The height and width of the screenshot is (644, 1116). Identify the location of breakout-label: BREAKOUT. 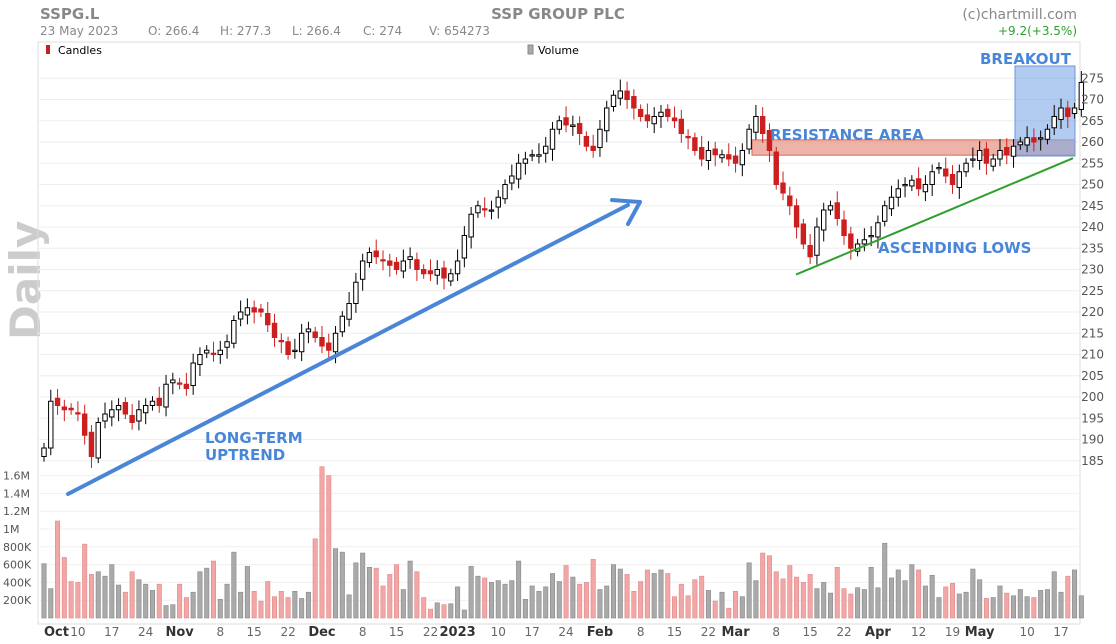
(1026, 59).